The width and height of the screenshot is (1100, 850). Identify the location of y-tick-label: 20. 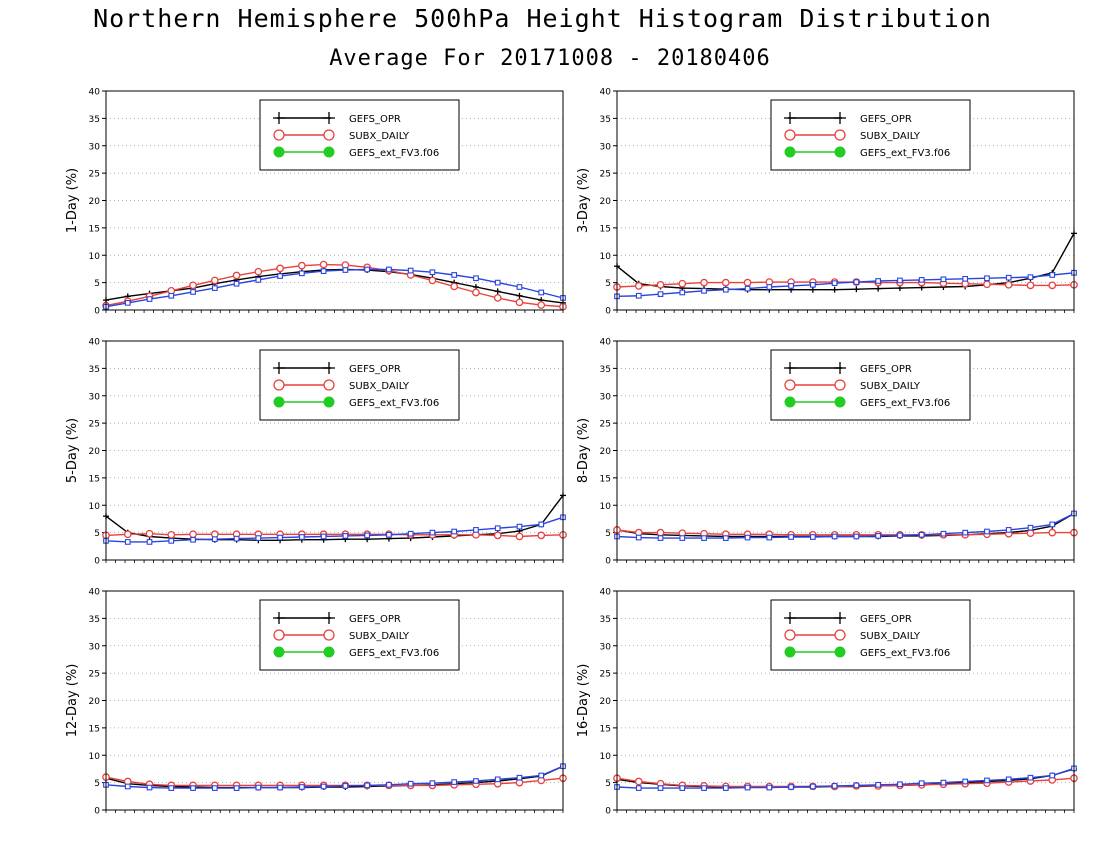
(606, 452).